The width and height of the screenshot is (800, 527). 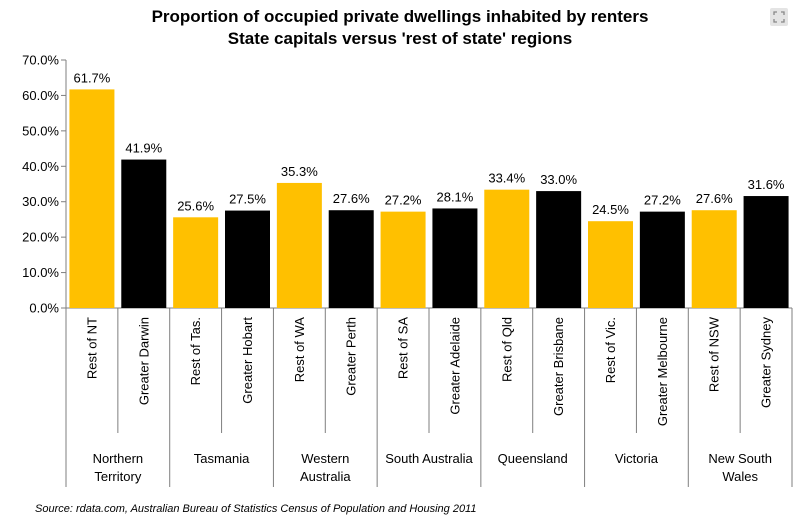 What do you see at coordinates (766, 363) in the screenshot?
I see `category-label: Greater Sydney` at bounding box center [766, 363].